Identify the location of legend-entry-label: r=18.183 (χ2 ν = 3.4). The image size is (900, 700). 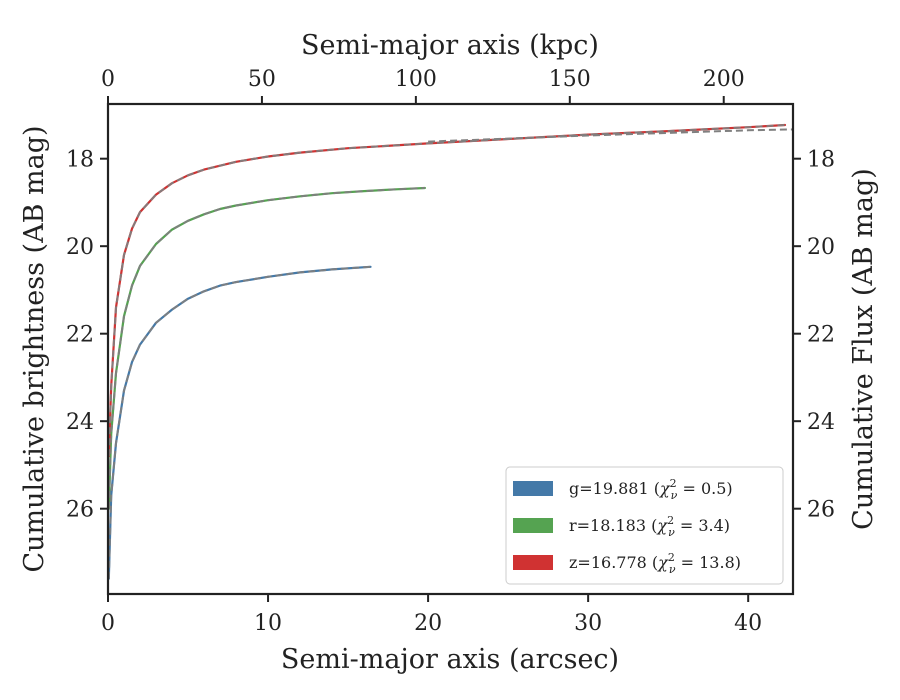
(649, 526).